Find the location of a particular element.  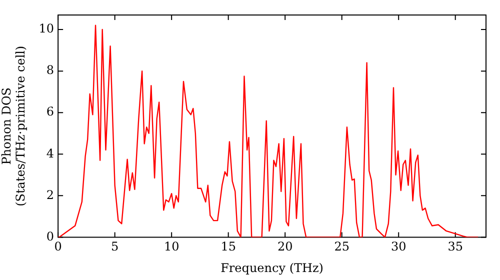

x-tick-label: 5 is located at coordinates (115, 247).